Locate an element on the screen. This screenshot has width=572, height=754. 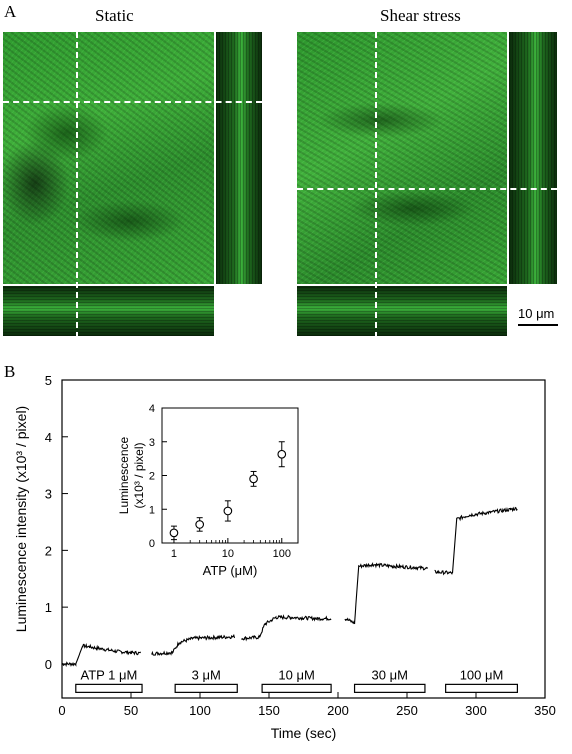
stimulus-label: 100 μM is located at coordinates (482, 674).